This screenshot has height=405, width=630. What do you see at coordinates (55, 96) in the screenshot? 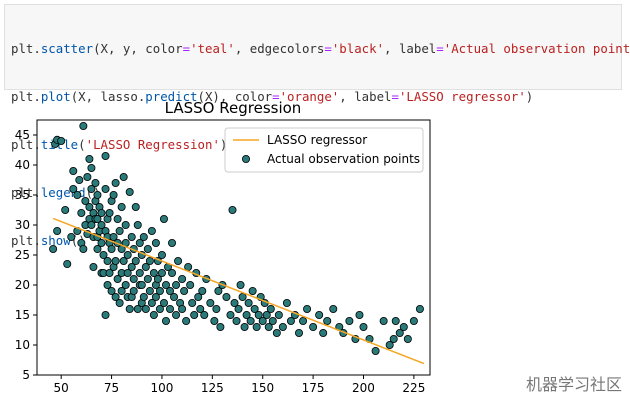
I see `code-token: plot` at bounding box center [55, 96].